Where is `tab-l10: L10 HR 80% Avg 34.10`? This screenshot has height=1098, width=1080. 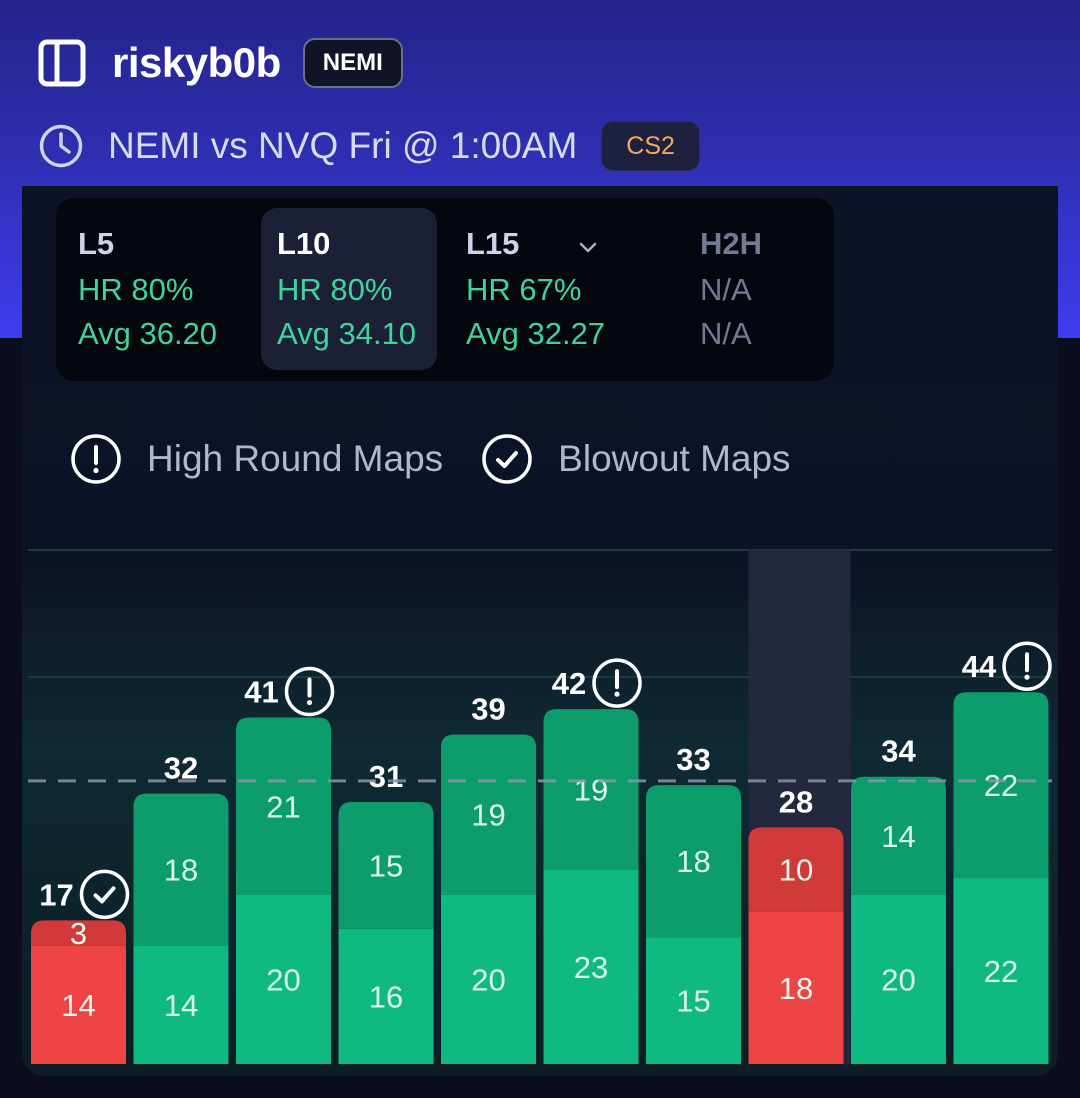 tab-l10: L10 HR 80% Avg 34.10 is located at coordinates (349, 289).